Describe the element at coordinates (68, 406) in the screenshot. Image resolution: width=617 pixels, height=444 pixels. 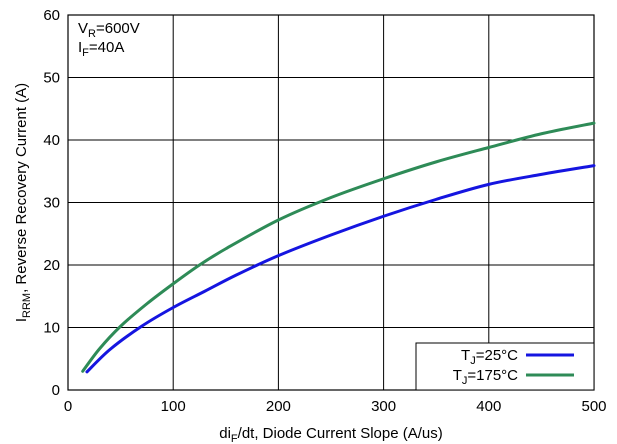
I see `x-tick-label-0: 0` at that location.